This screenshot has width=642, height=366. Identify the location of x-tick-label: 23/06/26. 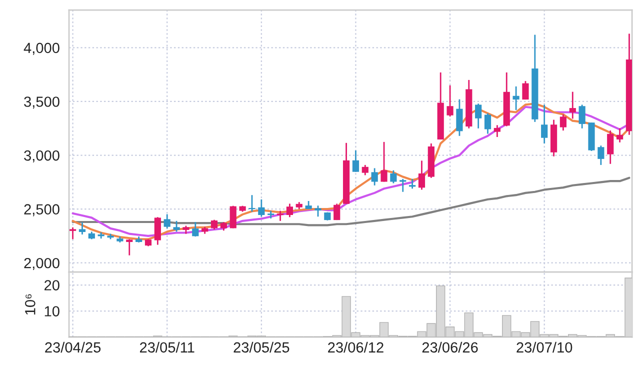
(450, 347).